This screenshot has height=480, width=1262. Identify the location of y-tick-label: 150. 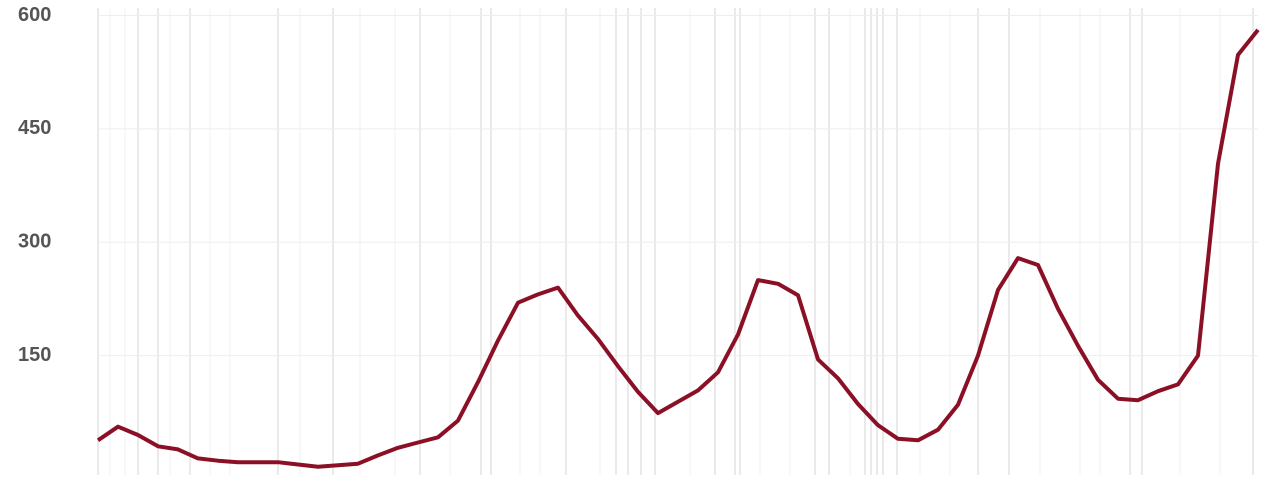
(34, 355).